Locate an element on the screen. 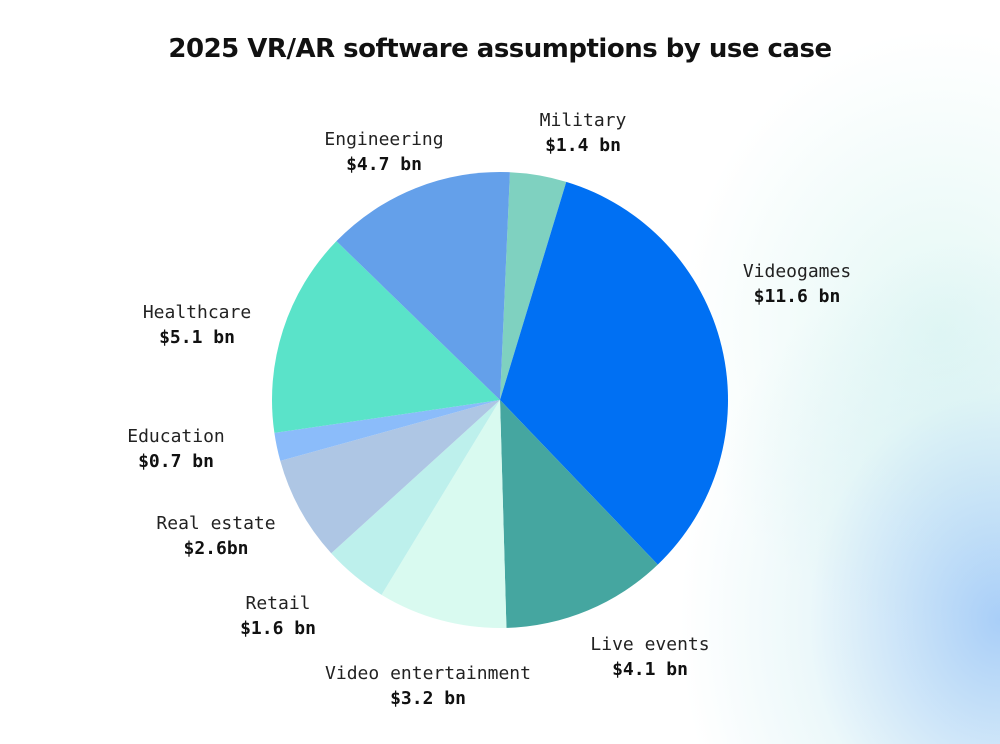  pie-slice-military is located at coordinates (533, 286).